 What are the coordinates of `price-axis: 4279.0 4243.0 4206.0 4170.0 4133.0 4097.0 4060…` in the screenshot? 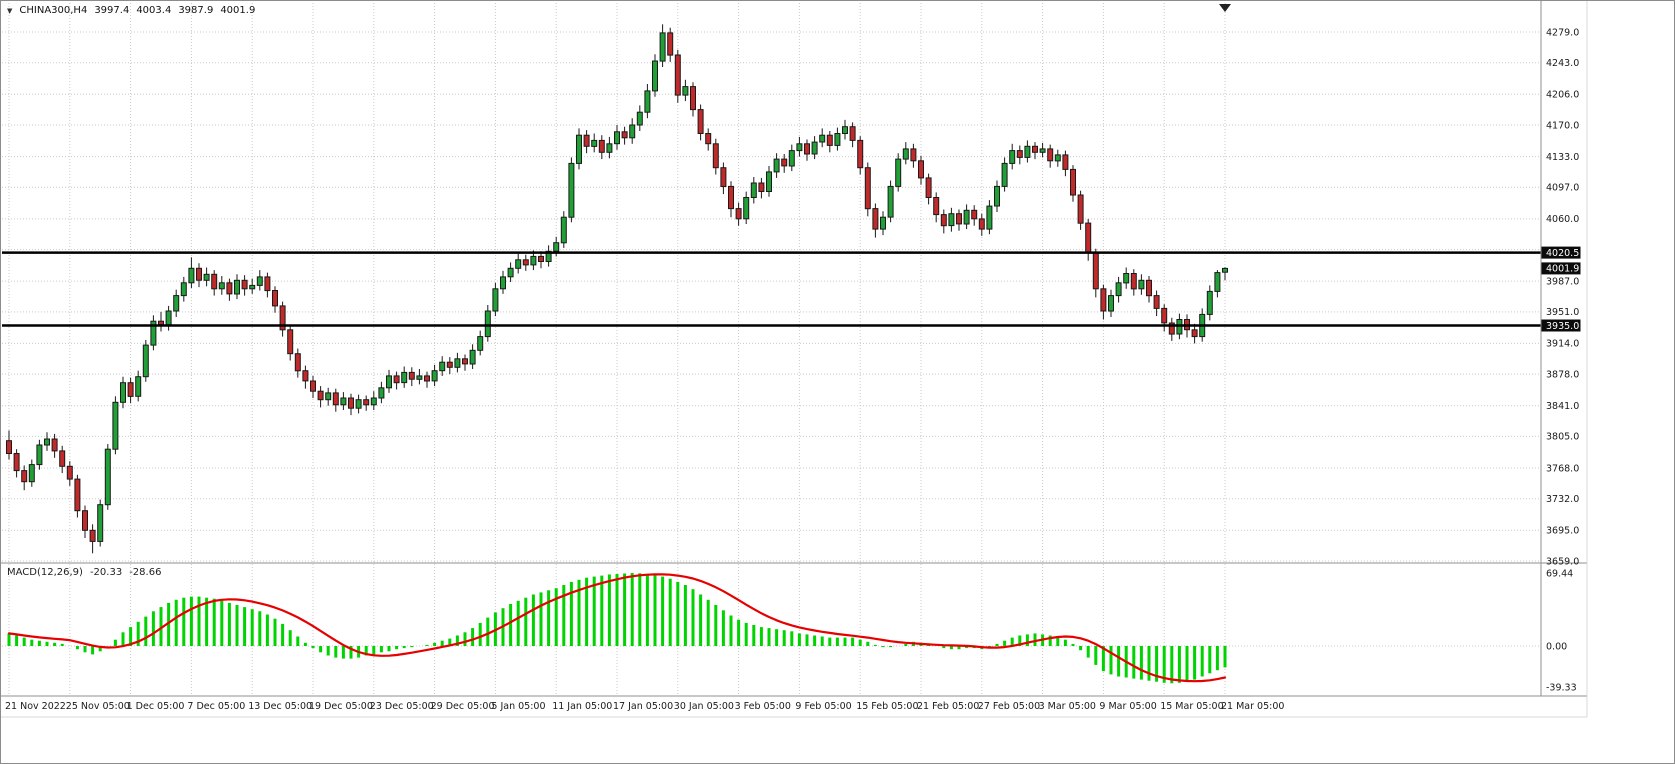 It's located at (1561, 360).